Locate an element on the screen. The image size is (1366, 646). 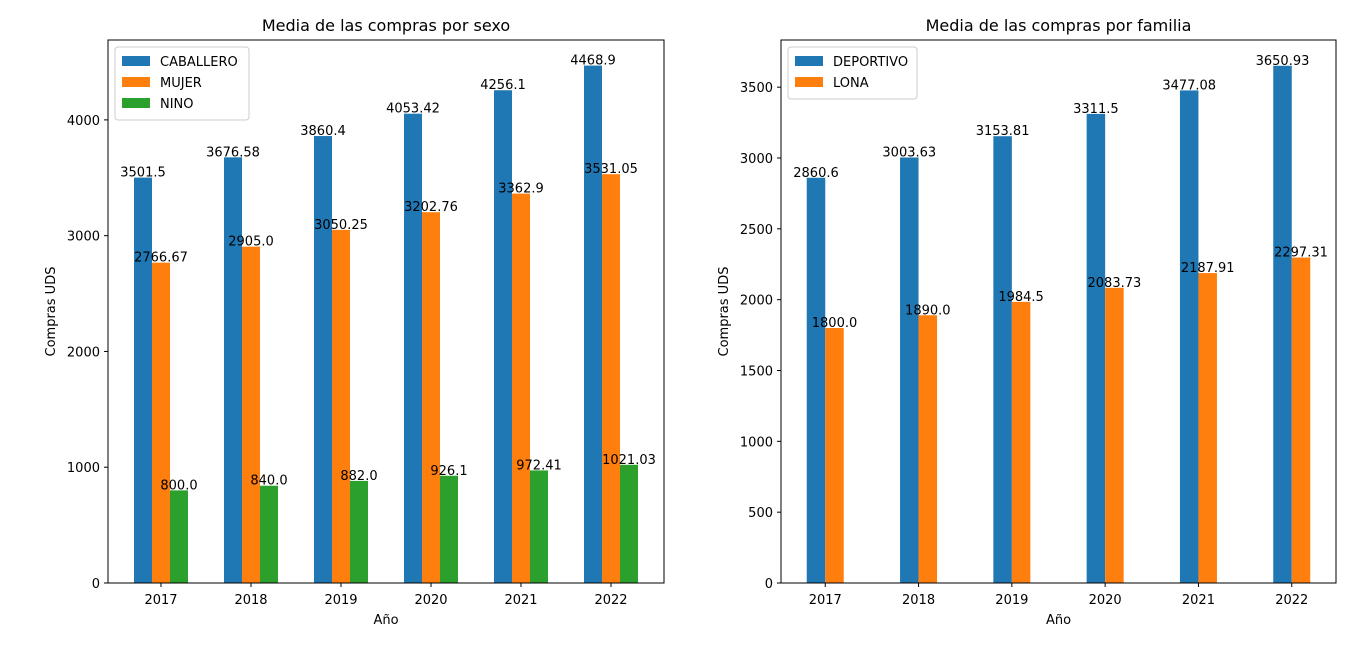
data-label: 3531.05 is located at coordinates (611, 169).